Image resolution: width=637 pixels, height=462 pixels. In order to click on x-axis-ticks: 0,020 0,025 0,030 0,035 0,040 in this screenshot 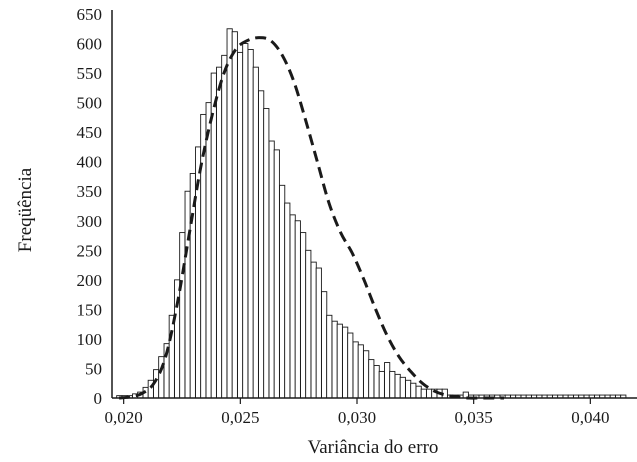, I will do `click(357, 412)`.